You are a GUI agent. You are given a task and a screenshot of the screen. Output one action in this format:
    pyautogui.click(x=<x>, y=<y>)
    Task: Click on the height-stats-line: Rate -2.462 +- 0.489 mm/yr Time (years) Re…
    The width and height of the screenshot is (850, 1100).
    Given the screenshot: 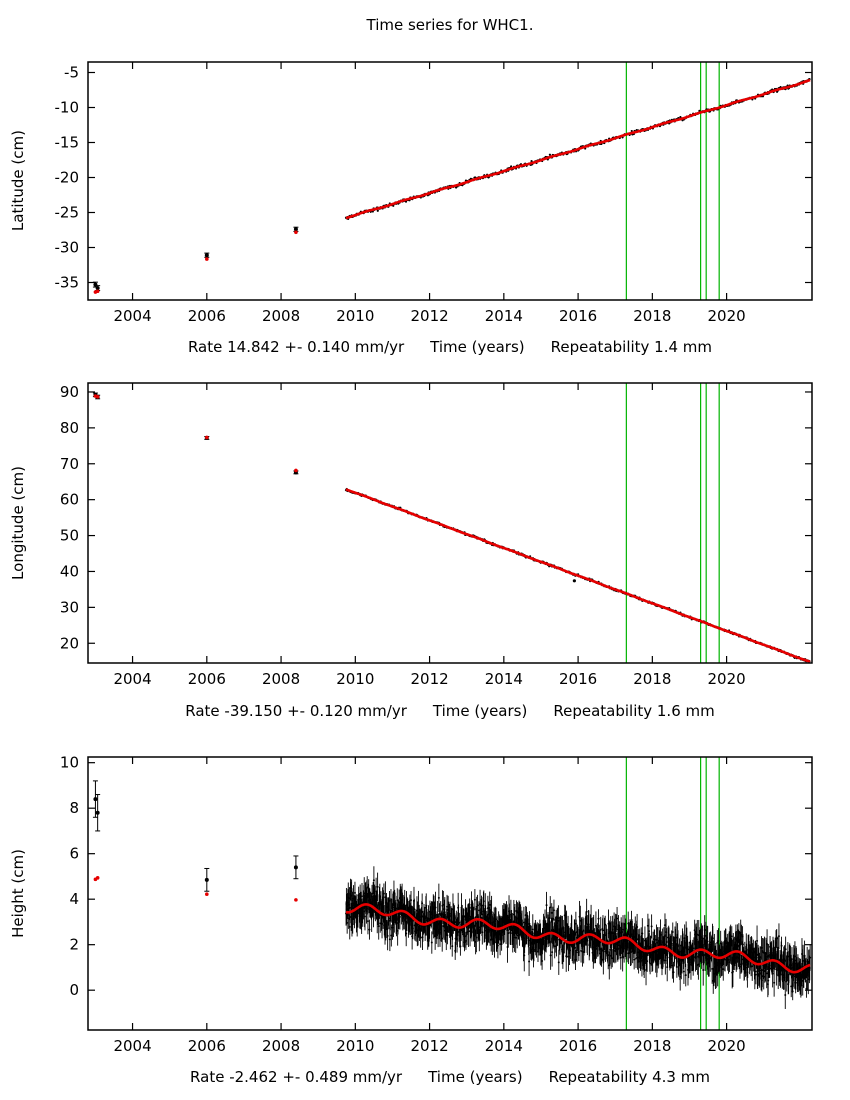 What is the action you would take?
    pyautogui.click(x=450, y=1077)
    